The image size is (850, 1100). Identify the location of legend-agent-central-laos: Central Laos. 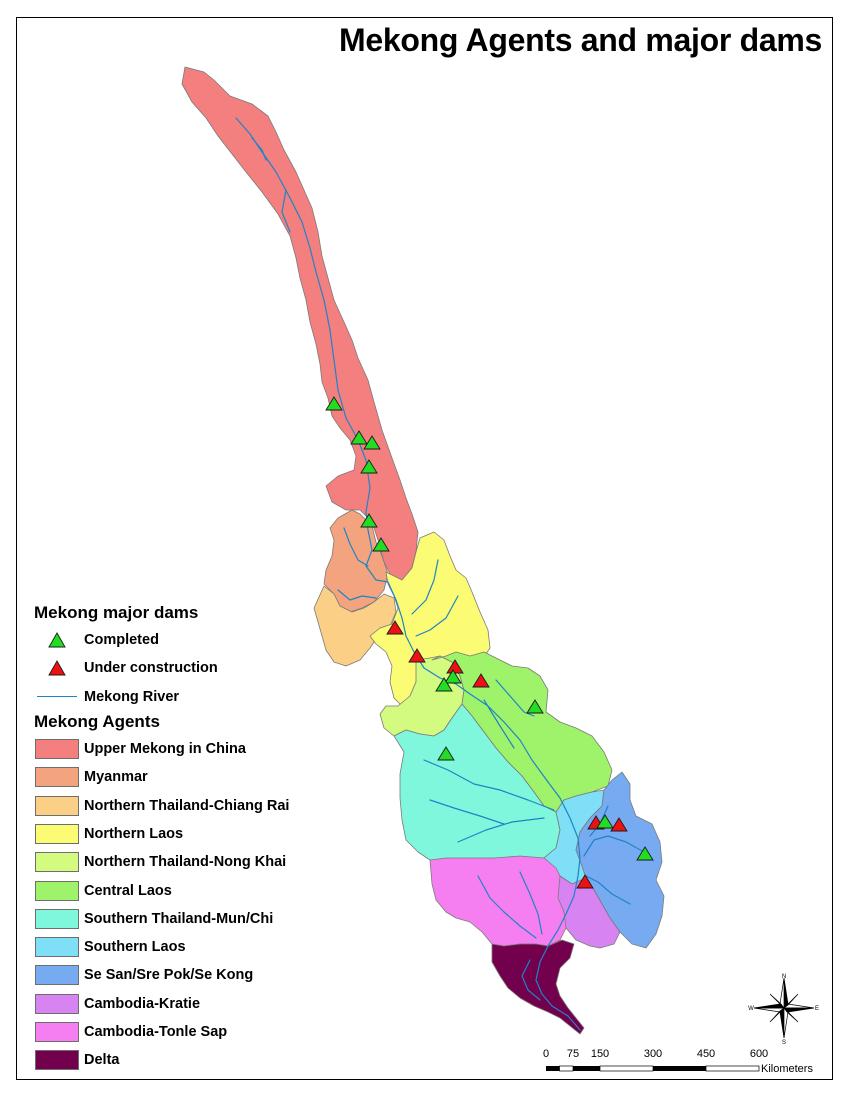
(179, 890).